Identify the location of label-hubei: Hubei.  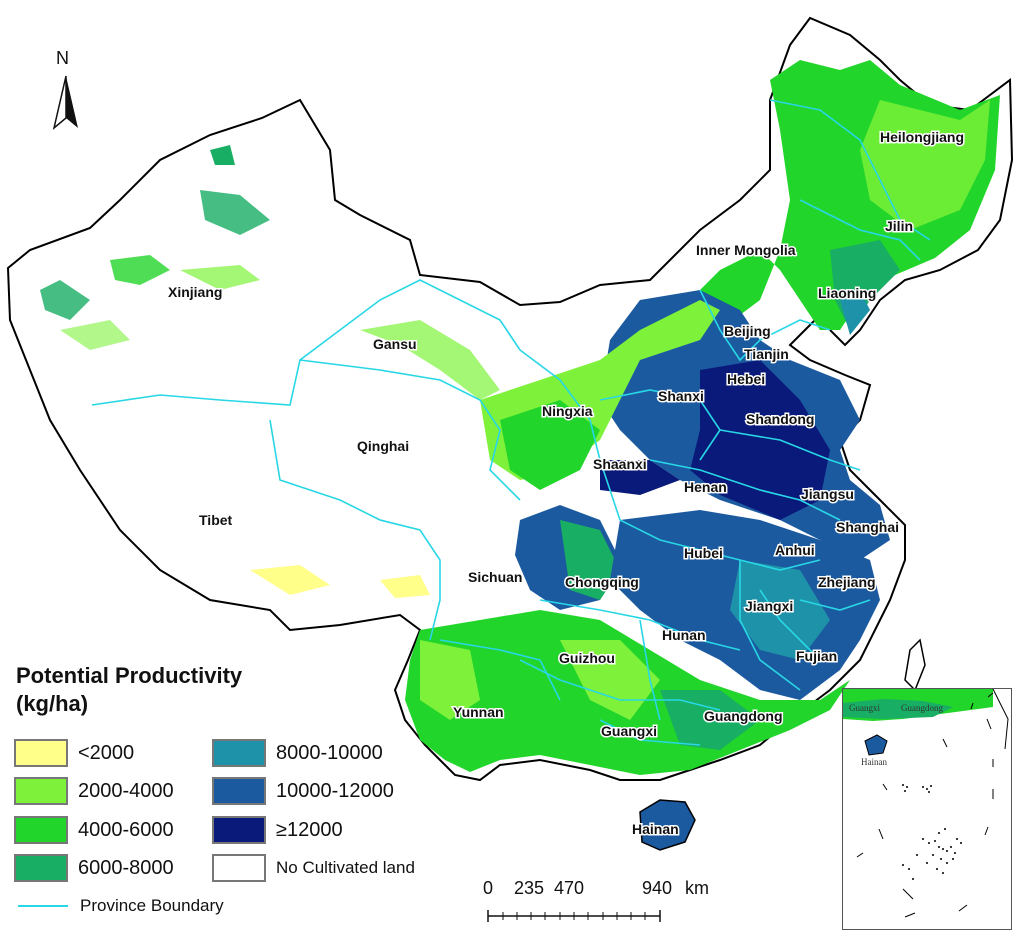
(703, 553).